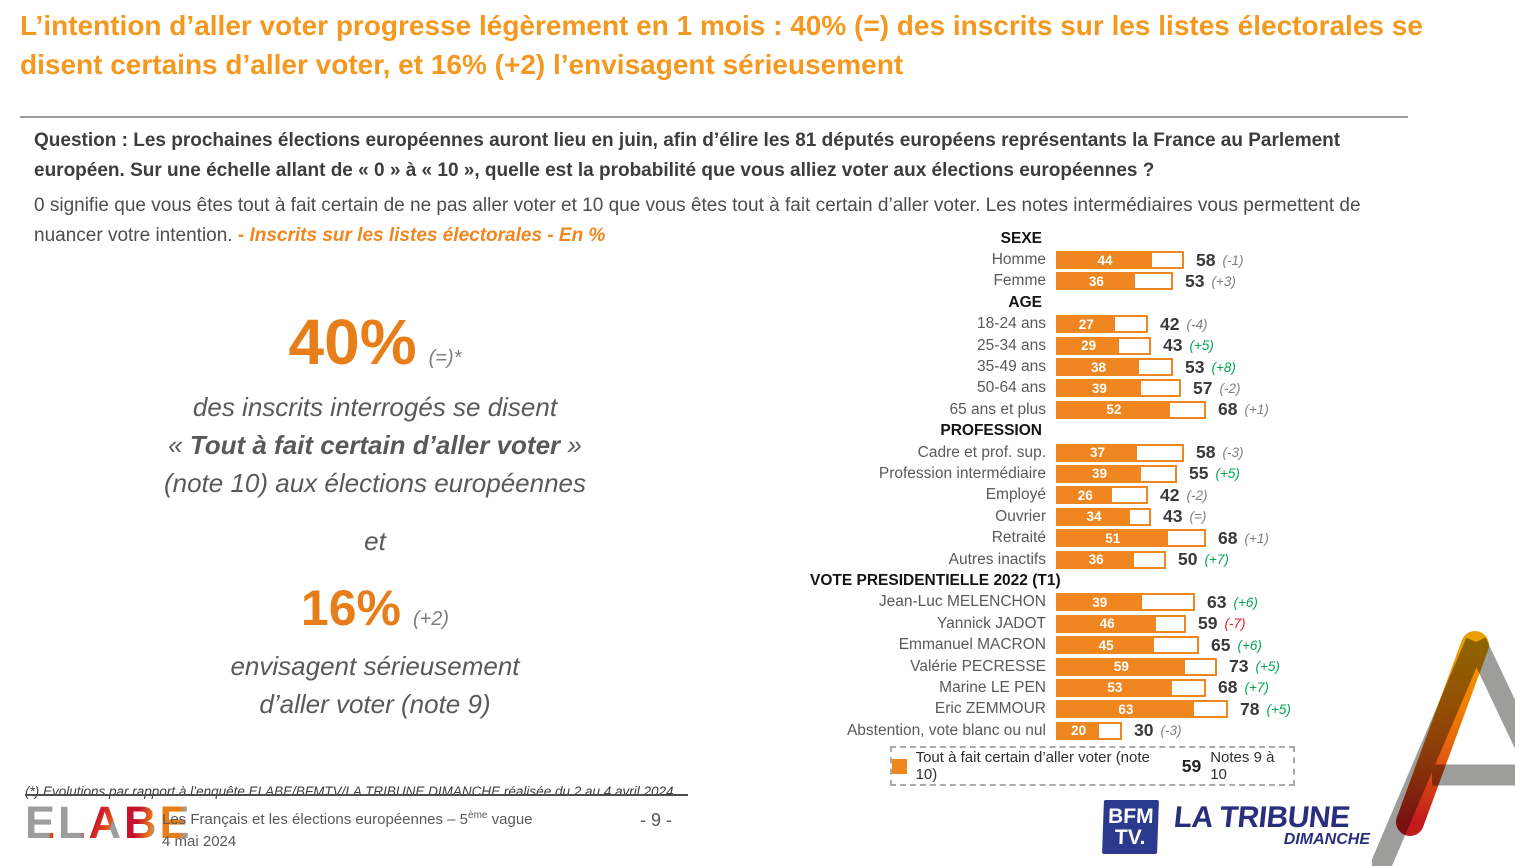  I want to click on row-evolution: (+1), so click(1256, 538).